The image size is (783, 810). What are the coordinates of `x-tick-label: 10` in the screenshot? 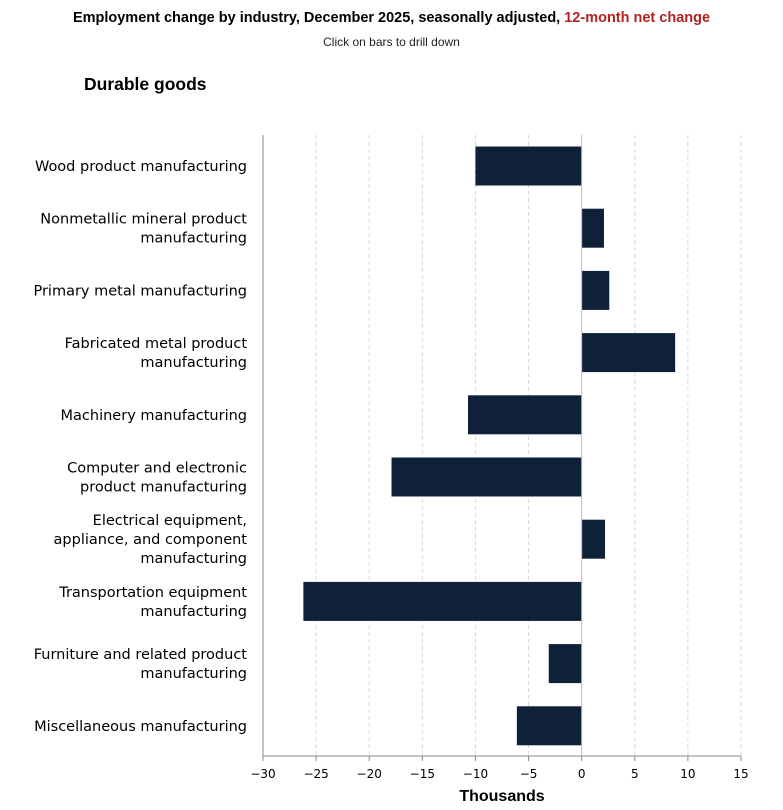 It's located at (687, 774).